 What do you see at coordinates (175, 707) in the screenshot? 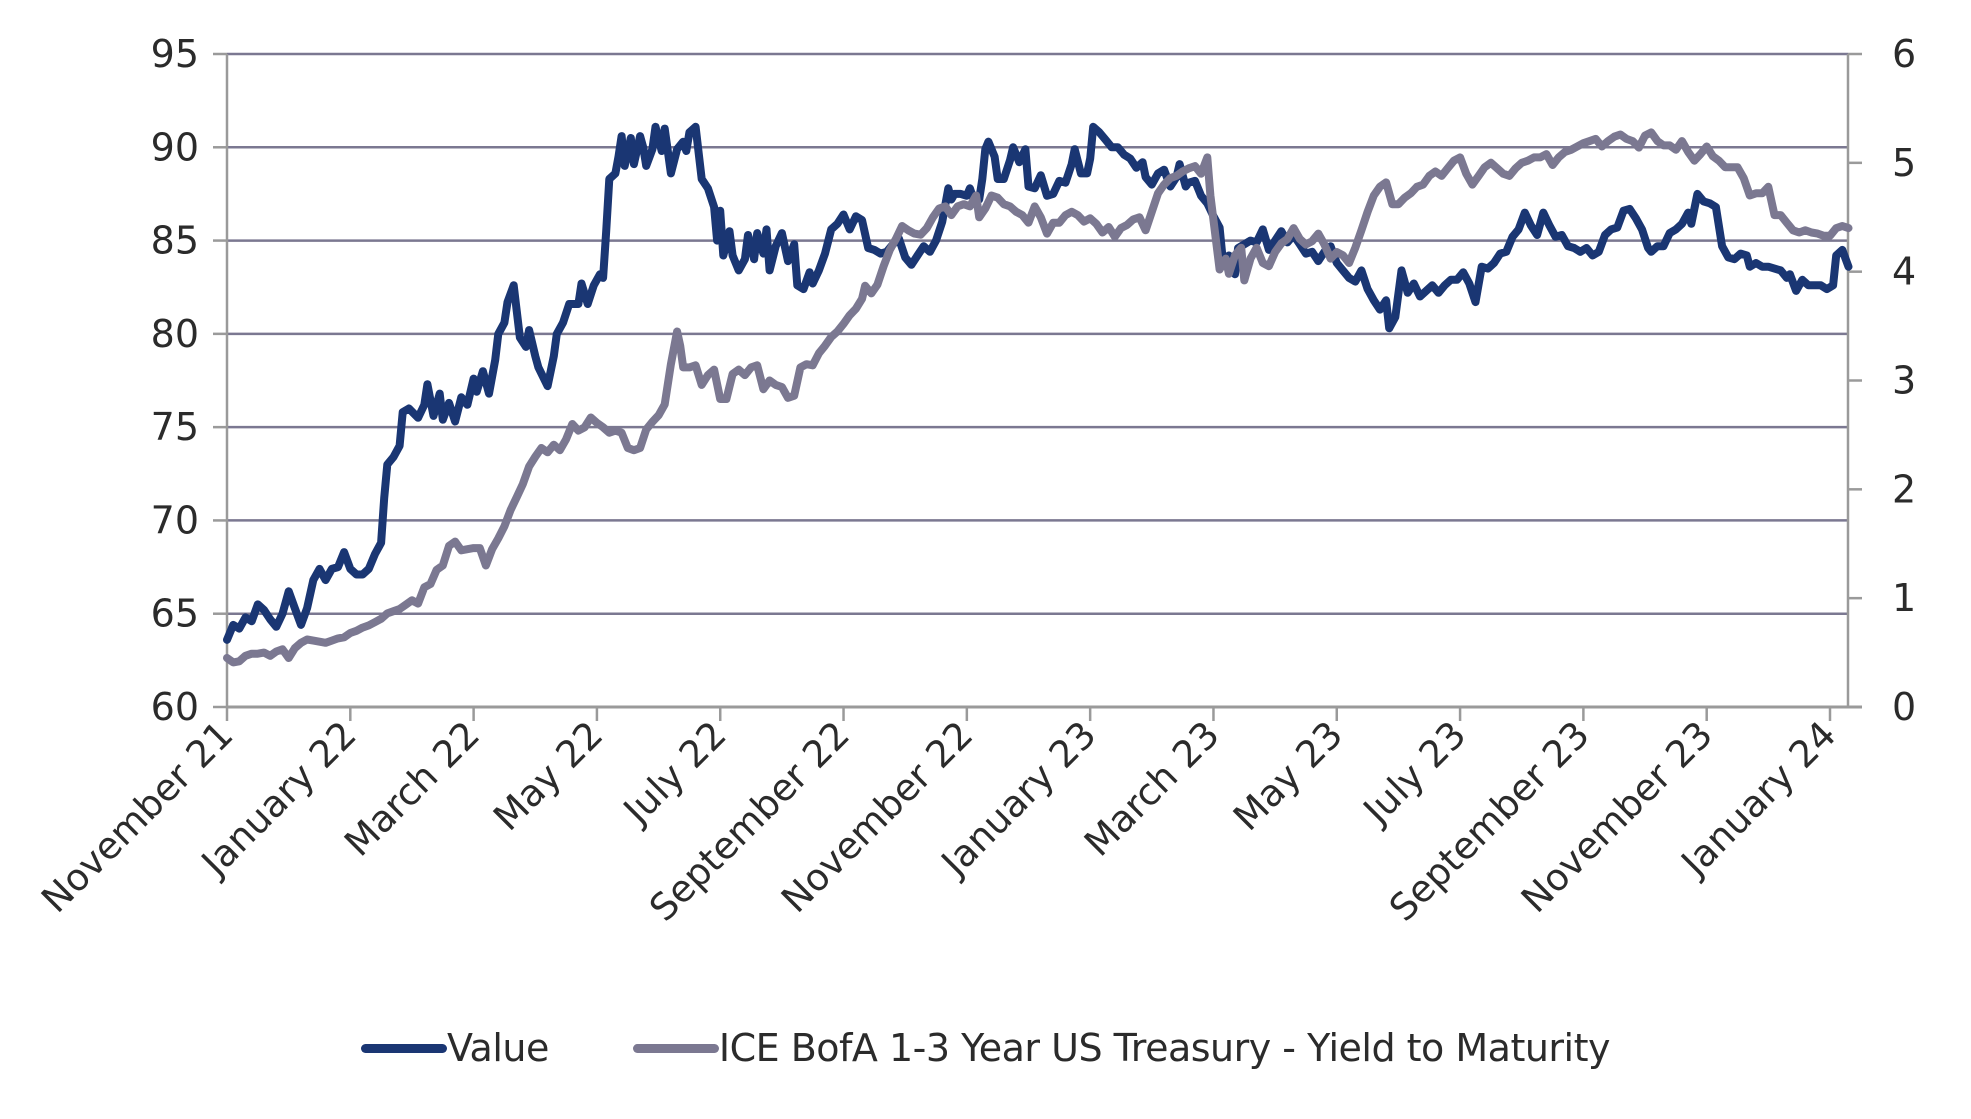
I see `left-axis-tick-label: 60` at bounding box center [175, 707].